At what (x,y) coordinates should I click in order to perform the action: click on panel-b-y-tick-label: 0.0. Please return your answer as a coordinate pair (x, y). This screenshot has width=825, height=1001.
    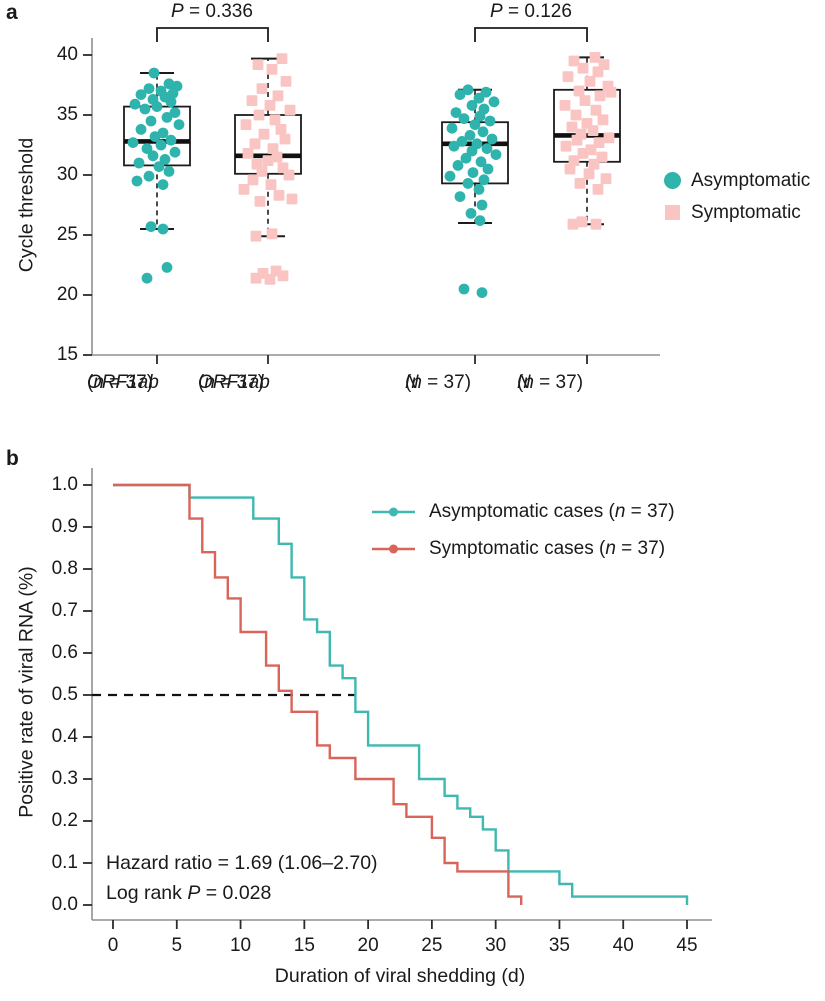
    Looking at the image, I should click on (64, 904).